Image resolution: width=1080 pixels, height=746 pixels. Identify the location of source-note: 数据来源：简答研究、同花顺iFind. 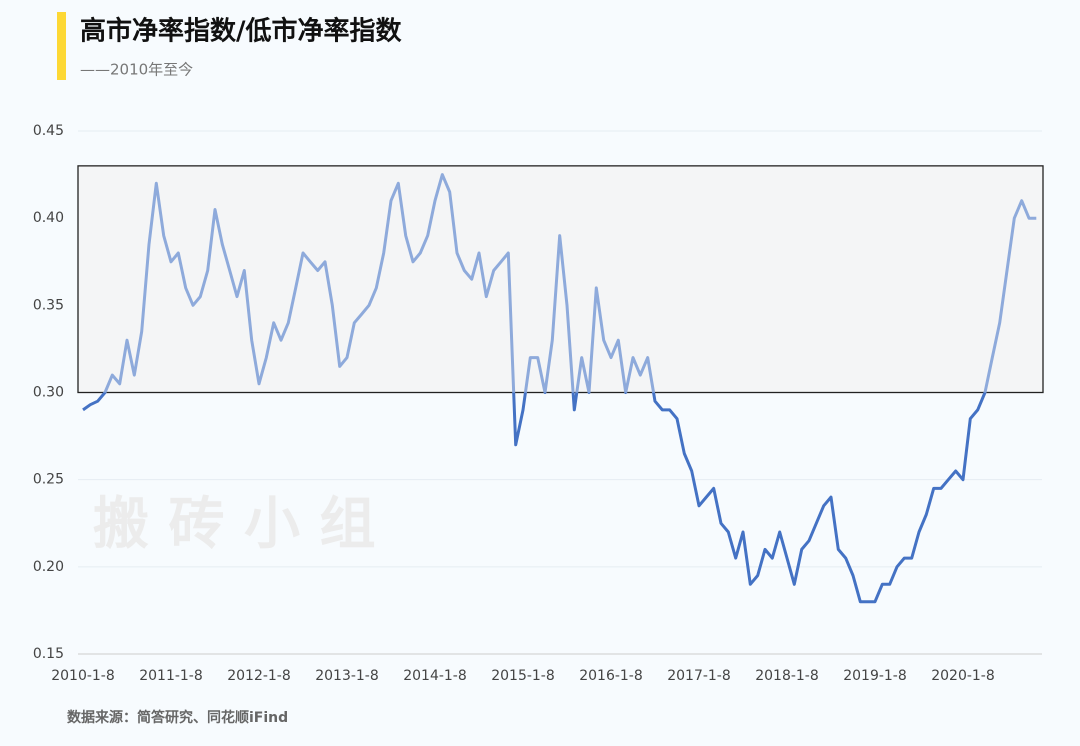
(177, 717).